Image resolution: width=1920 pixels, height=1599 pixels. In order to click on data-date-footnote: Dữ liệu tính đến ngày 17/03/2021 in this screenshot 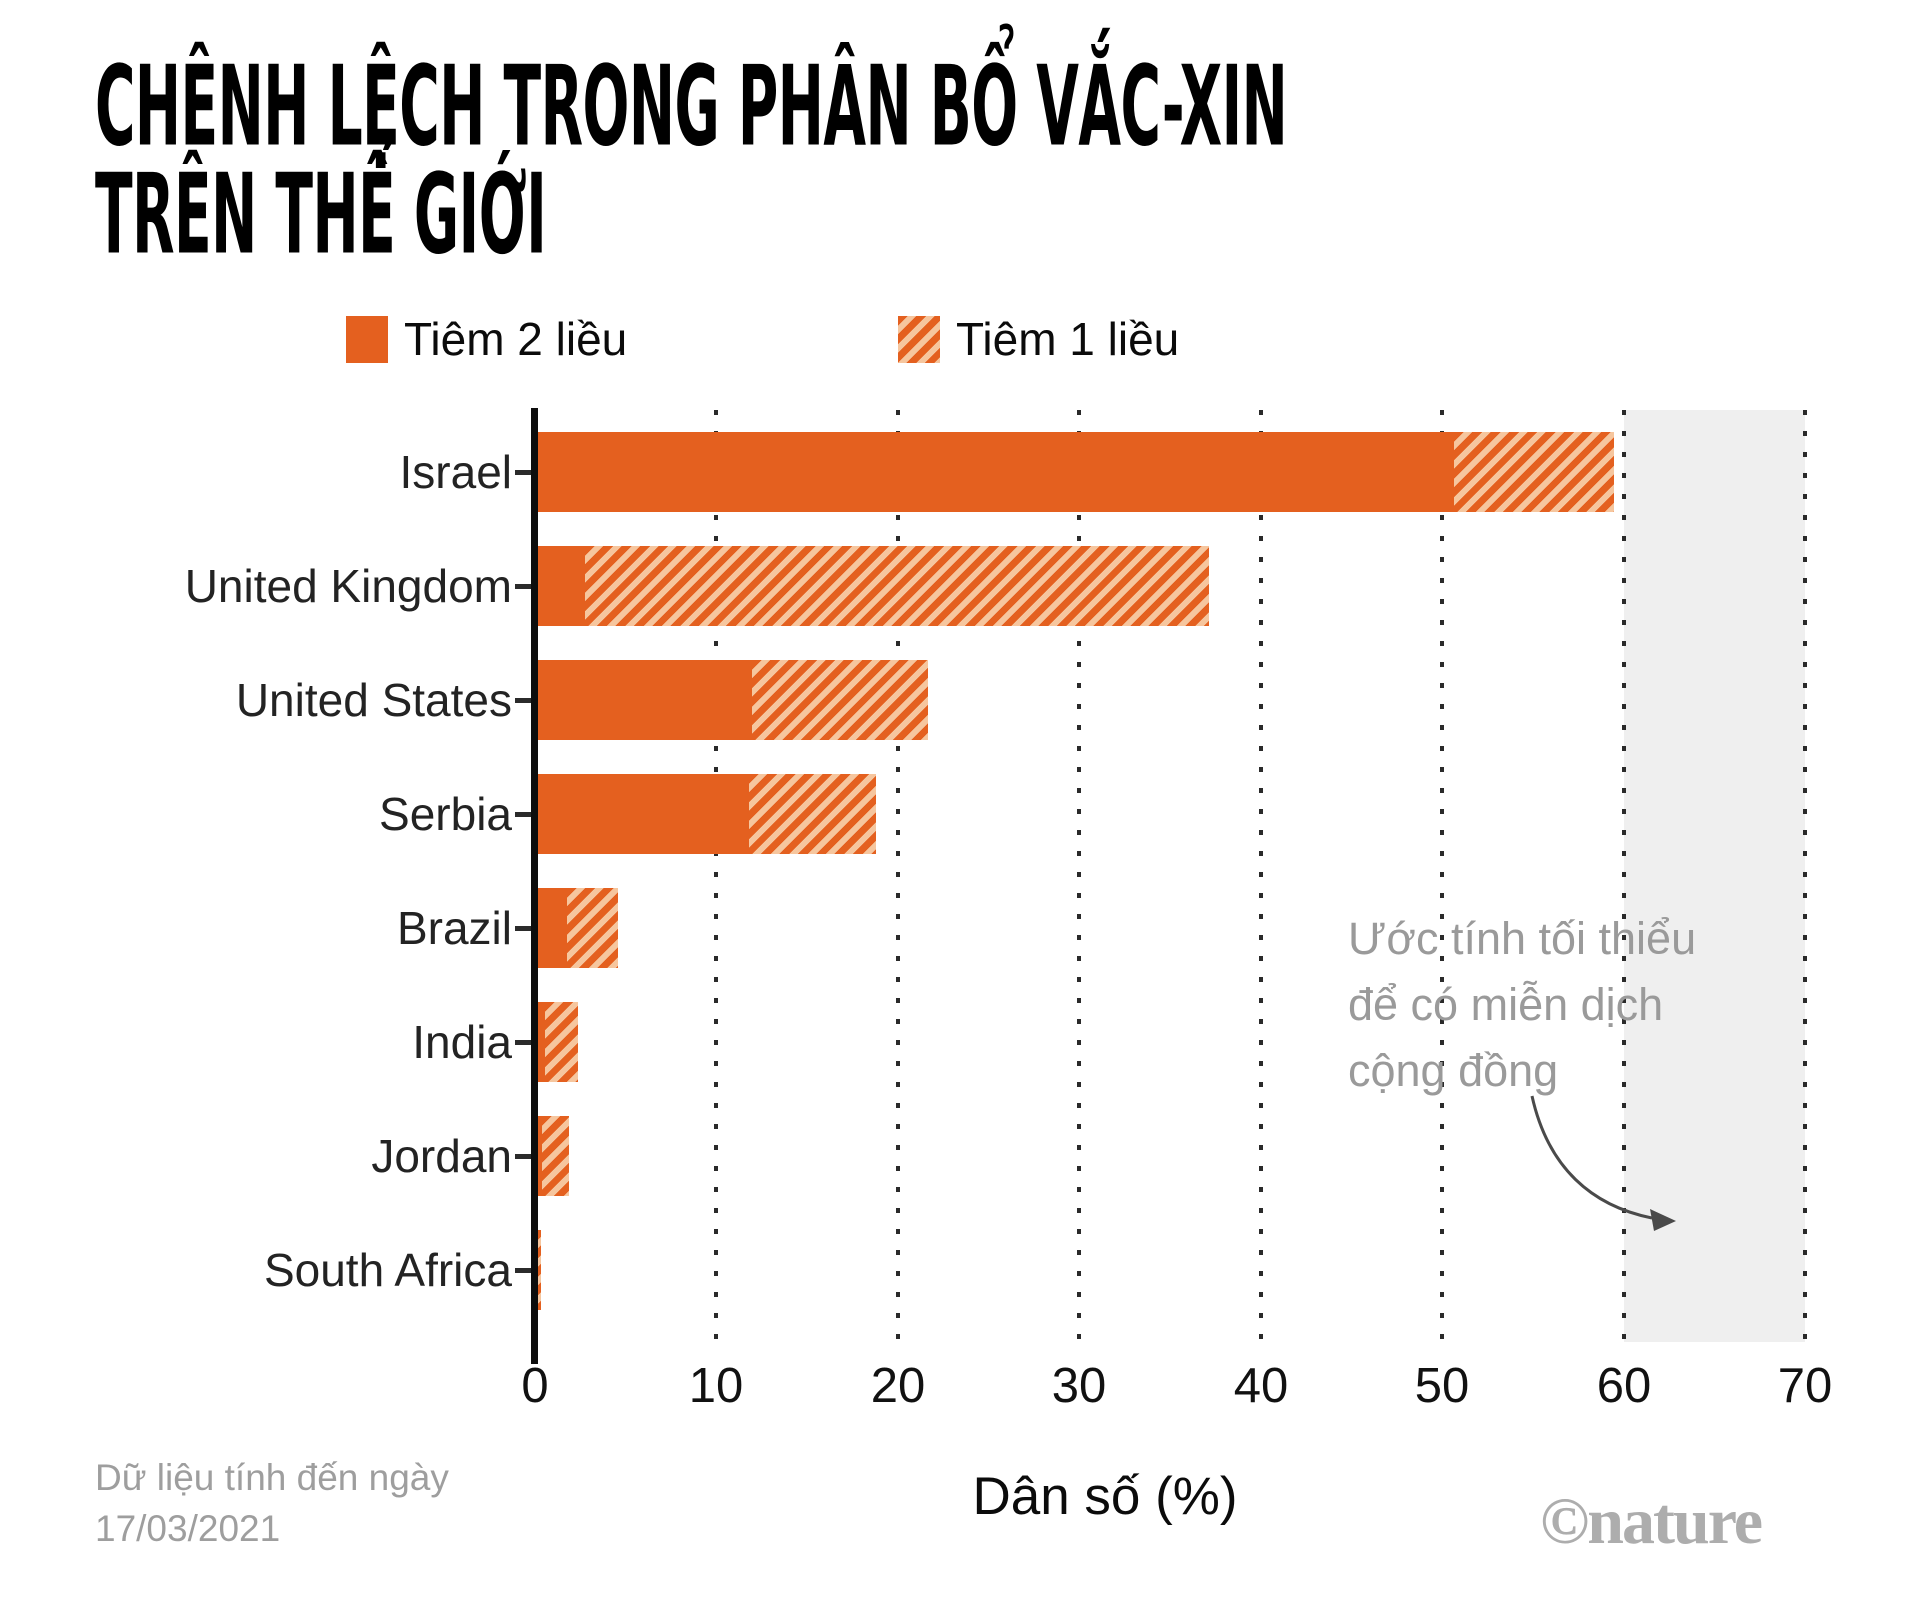, I will do `click(272, 1503)`.